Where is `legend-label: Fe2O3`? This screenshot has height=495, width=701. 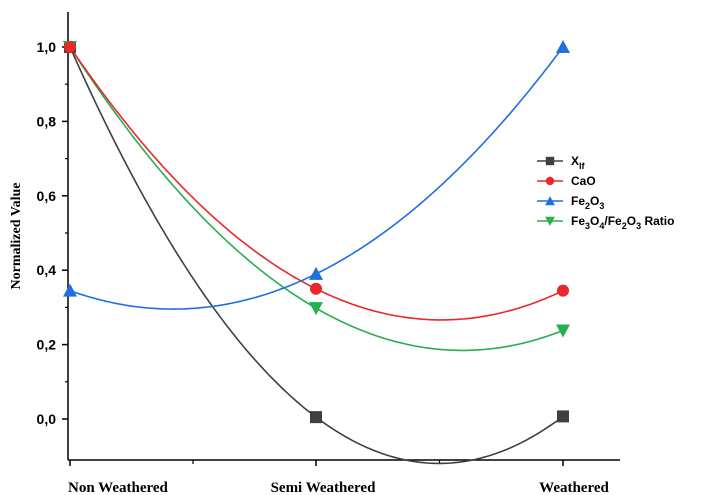
legend-label: Fe2O3 is located at coordinates (587, 202).